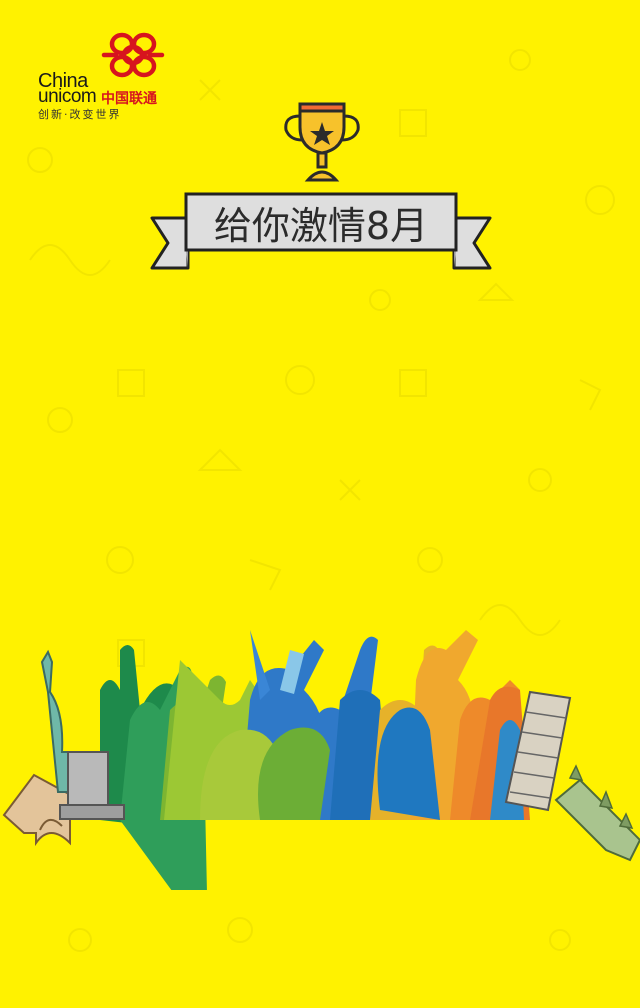  What do you see at coordinates (321, 225) in the screenshot?
I see `banner-title: 给你激情8月` at bounding box center [321, 225].